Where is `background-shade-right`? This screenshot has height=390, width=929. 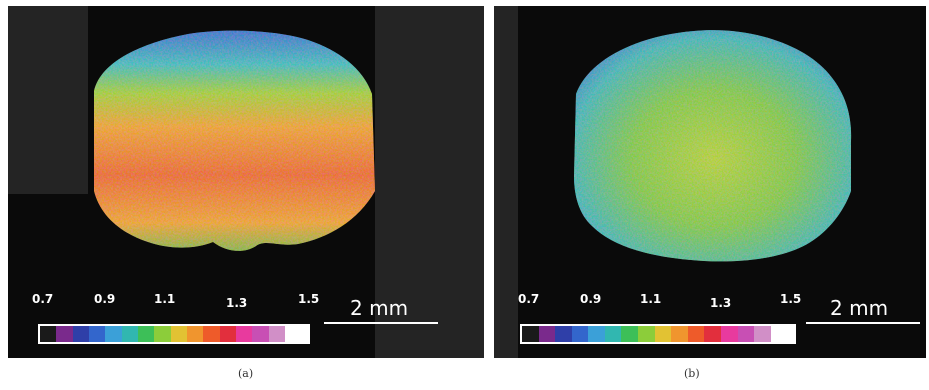 background-shade-right is located at coordinates (429, 182).